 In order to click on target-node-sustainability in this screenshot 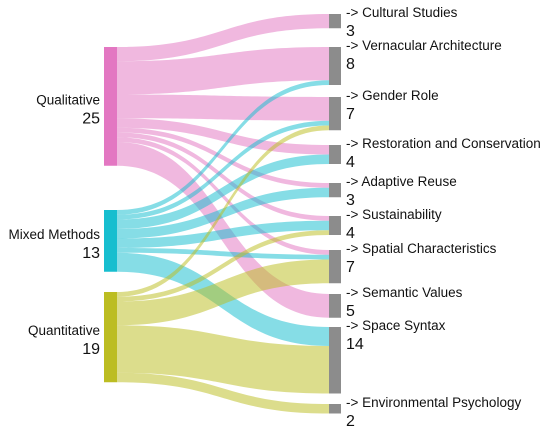, I will do `click(335, 225)`.